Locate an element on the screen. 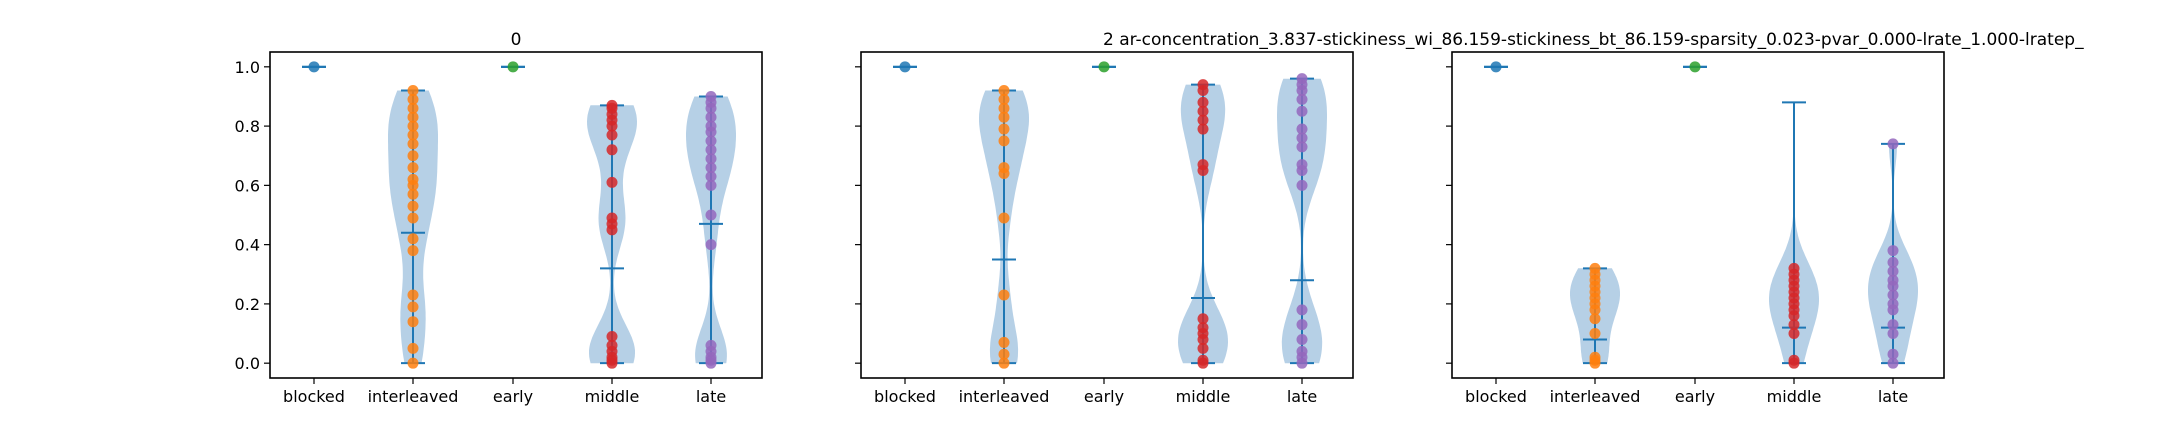  y-tick-label: 0.8 is located at coordinates (247, 126).